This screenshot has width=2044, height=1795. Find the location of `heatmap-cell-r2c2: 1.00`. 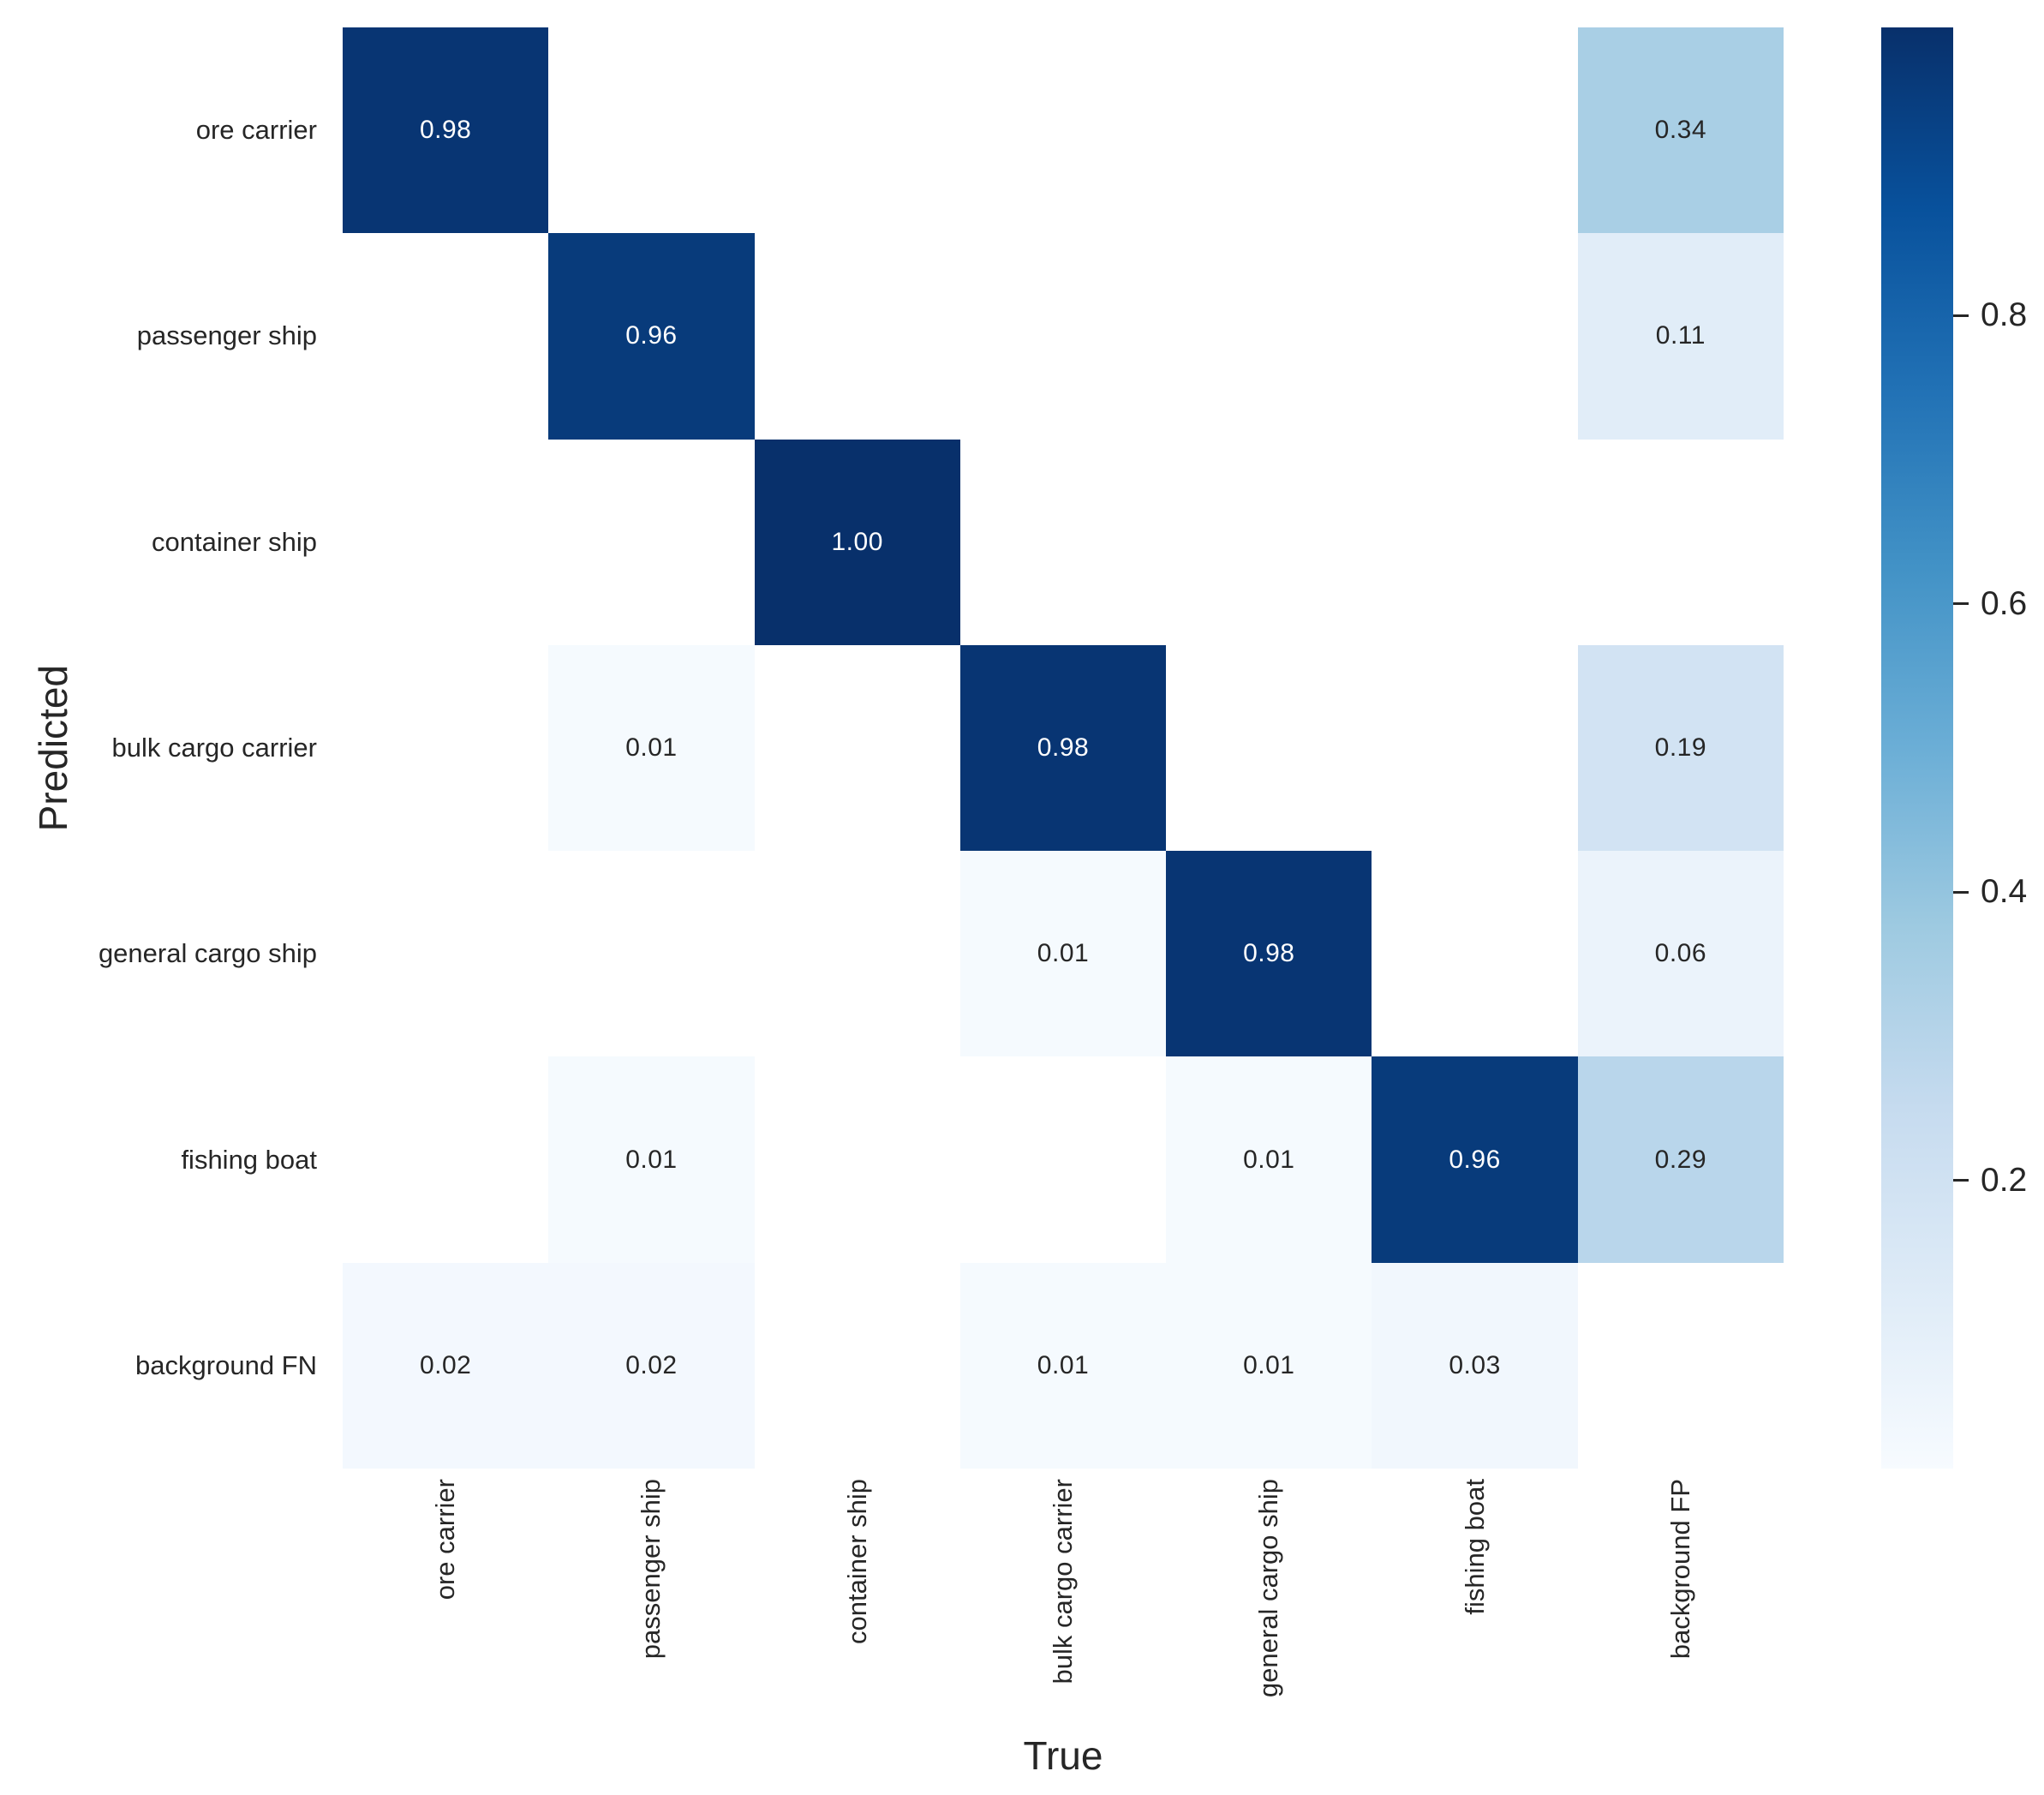

heatmap-cell-r2c2: 1.00 is located at coordinates (857, 542).